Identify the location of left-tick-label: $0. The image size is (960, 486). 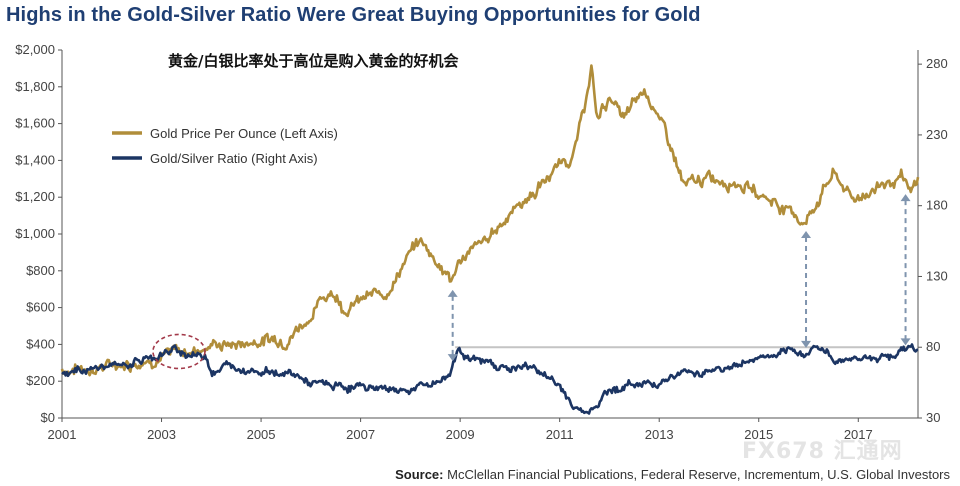
(48, 417).